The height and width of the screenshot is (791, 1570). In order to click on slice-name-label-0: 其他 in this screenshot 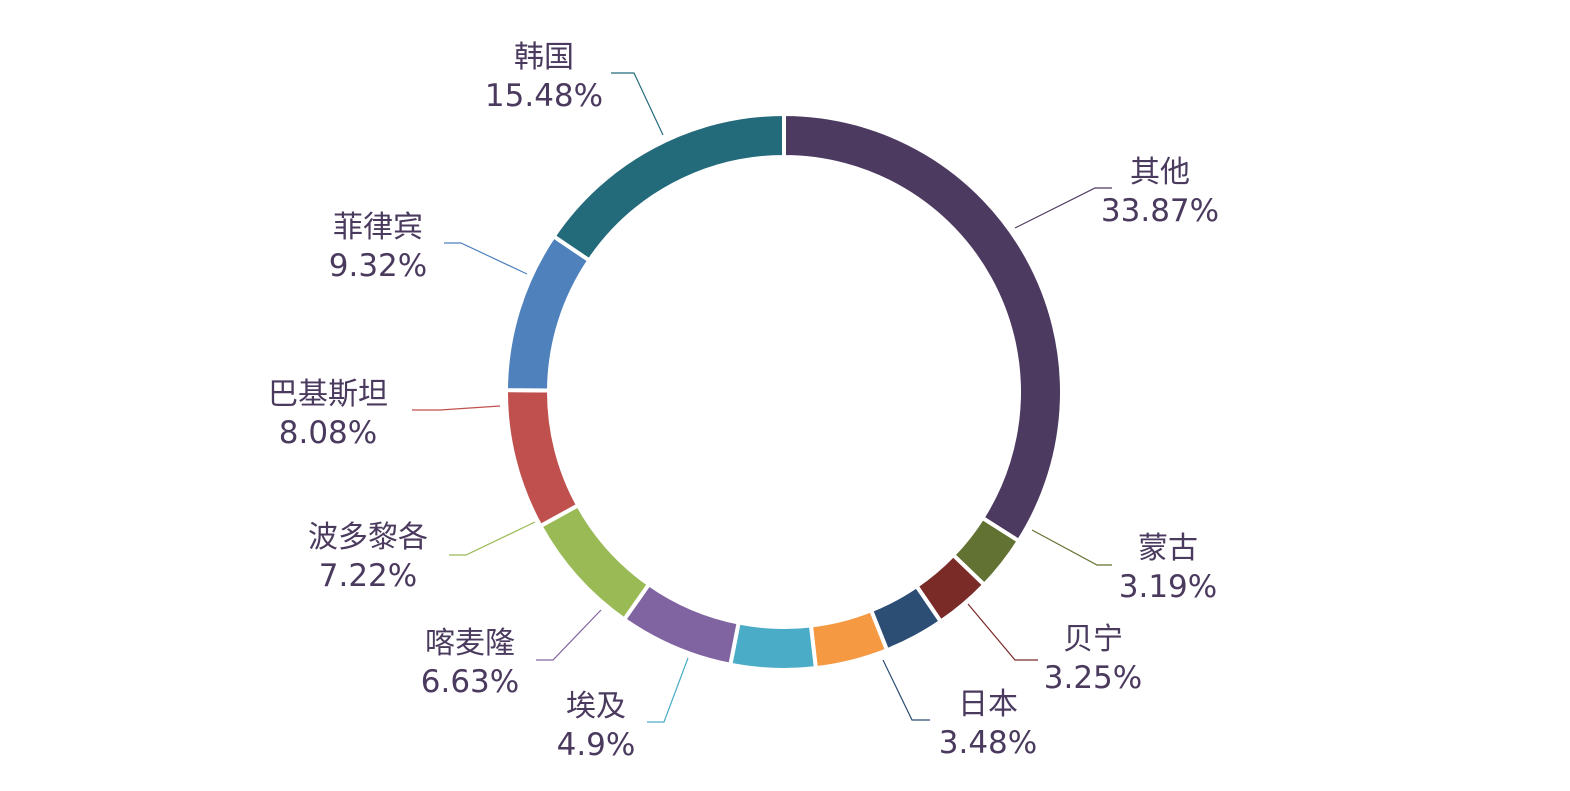, I will do `click(1160, 172)`.